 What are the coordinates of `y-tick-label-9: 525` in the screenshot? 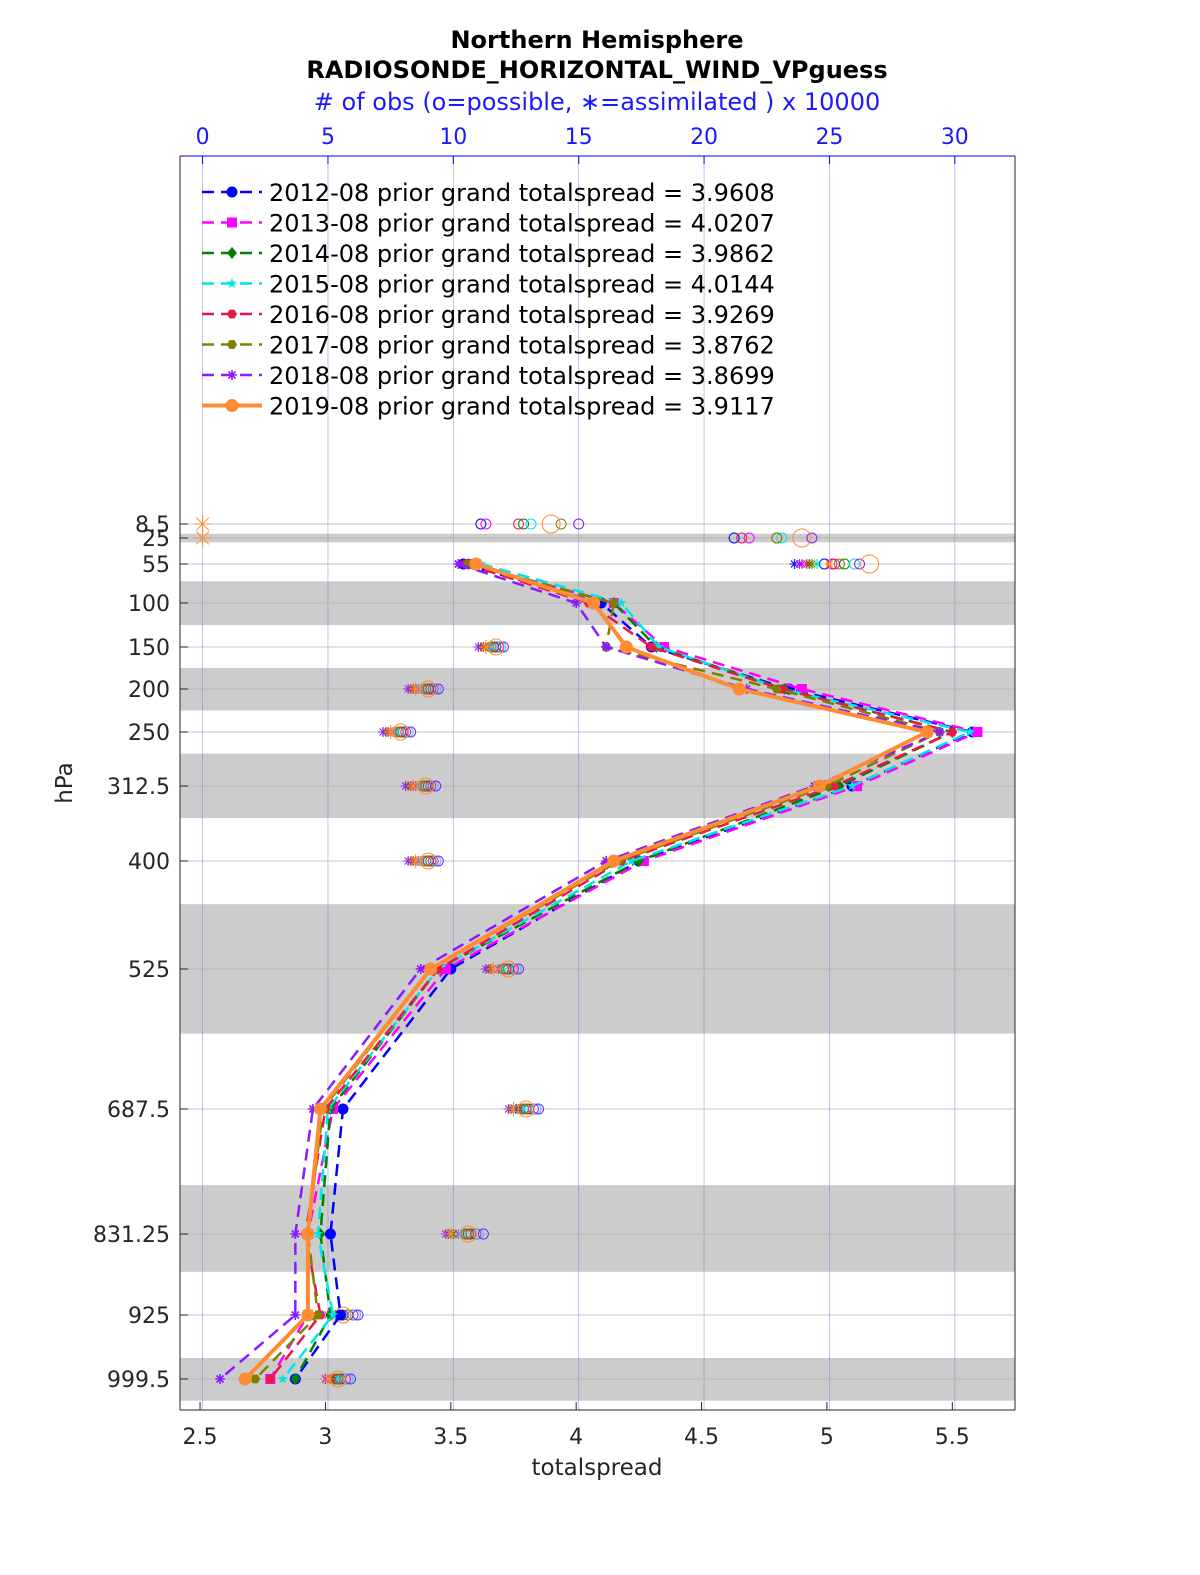 It's located at (149, 970).